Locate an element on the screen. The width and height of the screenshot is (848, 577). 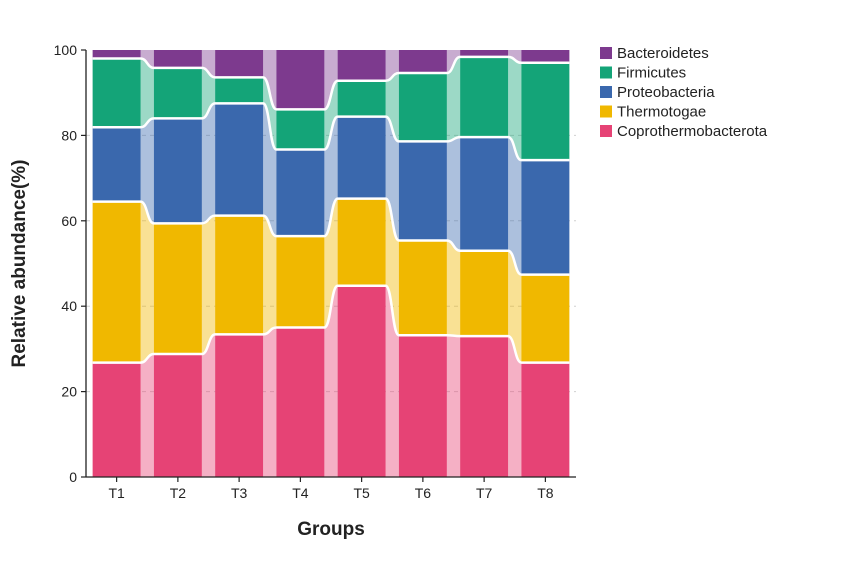
bar-segment-proteobacteria-t3 is located at coordinates (239, 159).